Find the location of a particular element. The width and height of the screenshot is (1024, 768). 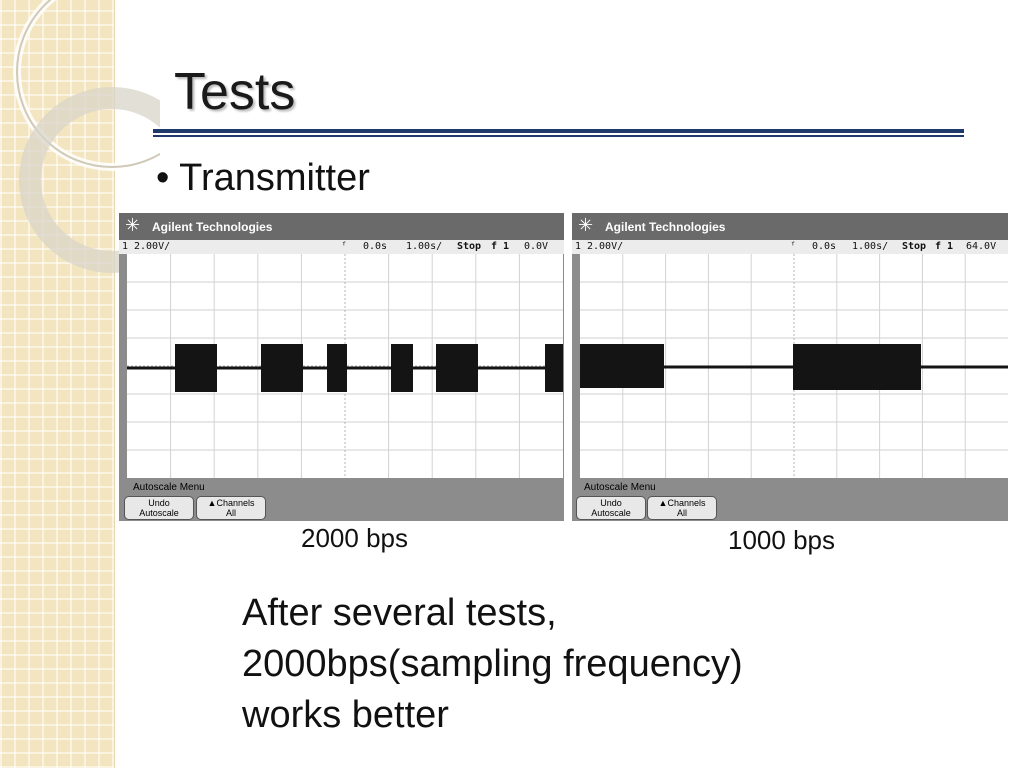

caption-1000bps: 1000 bps is located at coordinates (781, 540).